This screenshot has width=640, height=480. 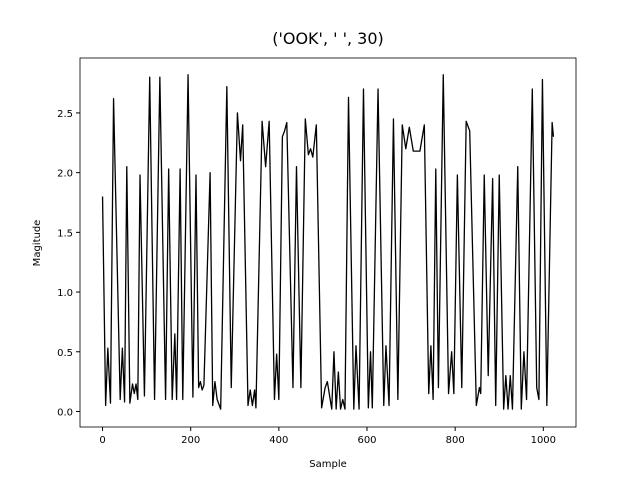 What do you see at coordinates (65, 293) in the screenshot?
I see `y-tick-label: 1.0` at bounding box center [65, 293].